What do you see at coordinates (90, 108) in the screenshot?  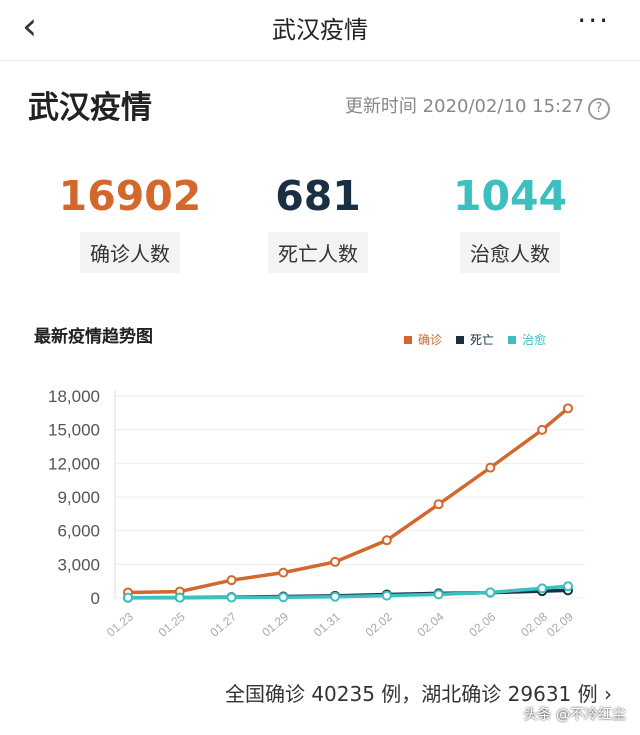 I see `page-title: 武汉疫情` at bounding box center [90, 108].